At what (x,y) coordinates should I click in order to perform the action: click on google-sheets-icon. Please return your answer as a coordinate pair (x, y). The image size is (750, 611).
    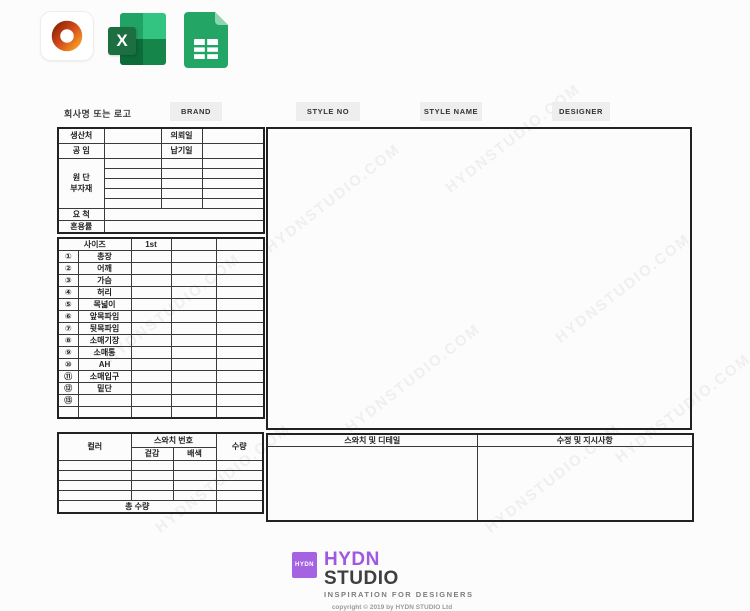
    Looking at the image, I should click on (206, 40).